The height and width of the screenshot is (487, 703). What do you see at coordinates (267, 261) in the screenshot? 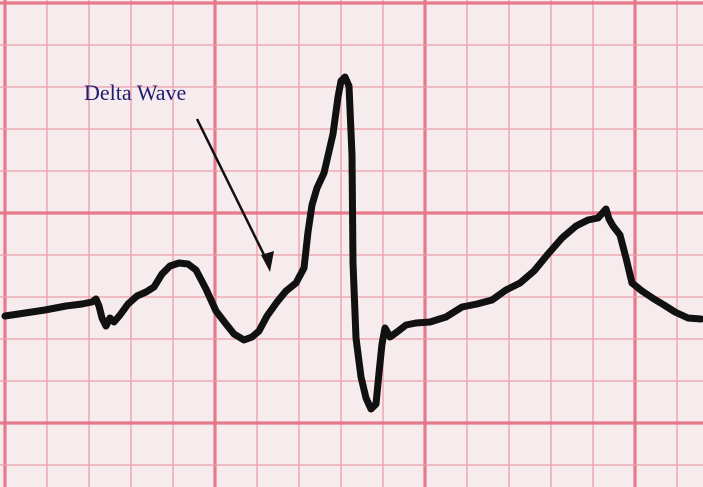
I see `delta-wave-arrow-head` at bounding box center [267, 261].